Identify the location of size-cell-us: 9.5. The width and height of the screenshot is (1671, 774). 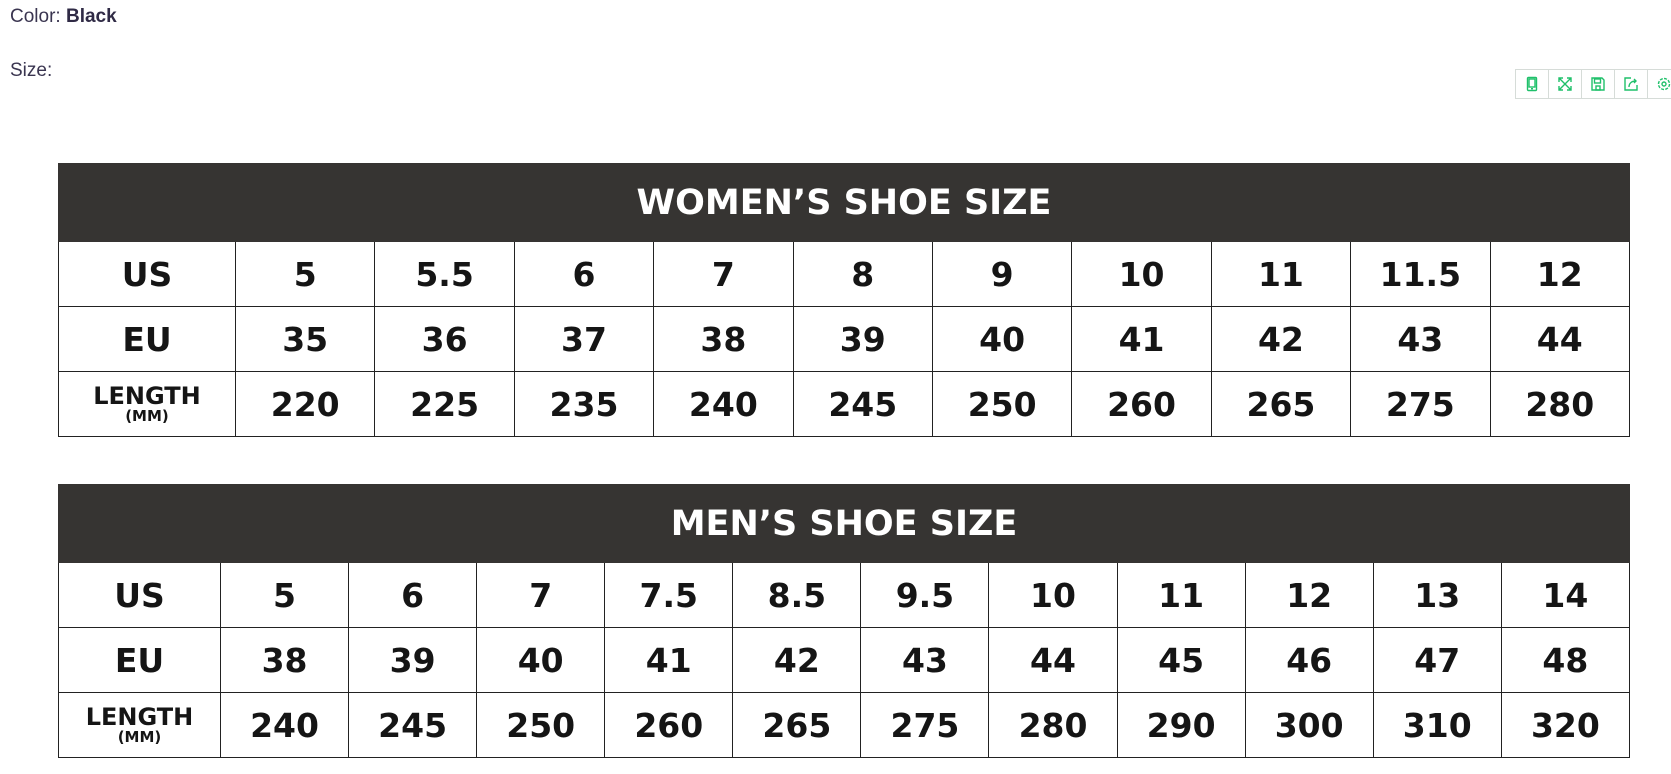
(925, 595).